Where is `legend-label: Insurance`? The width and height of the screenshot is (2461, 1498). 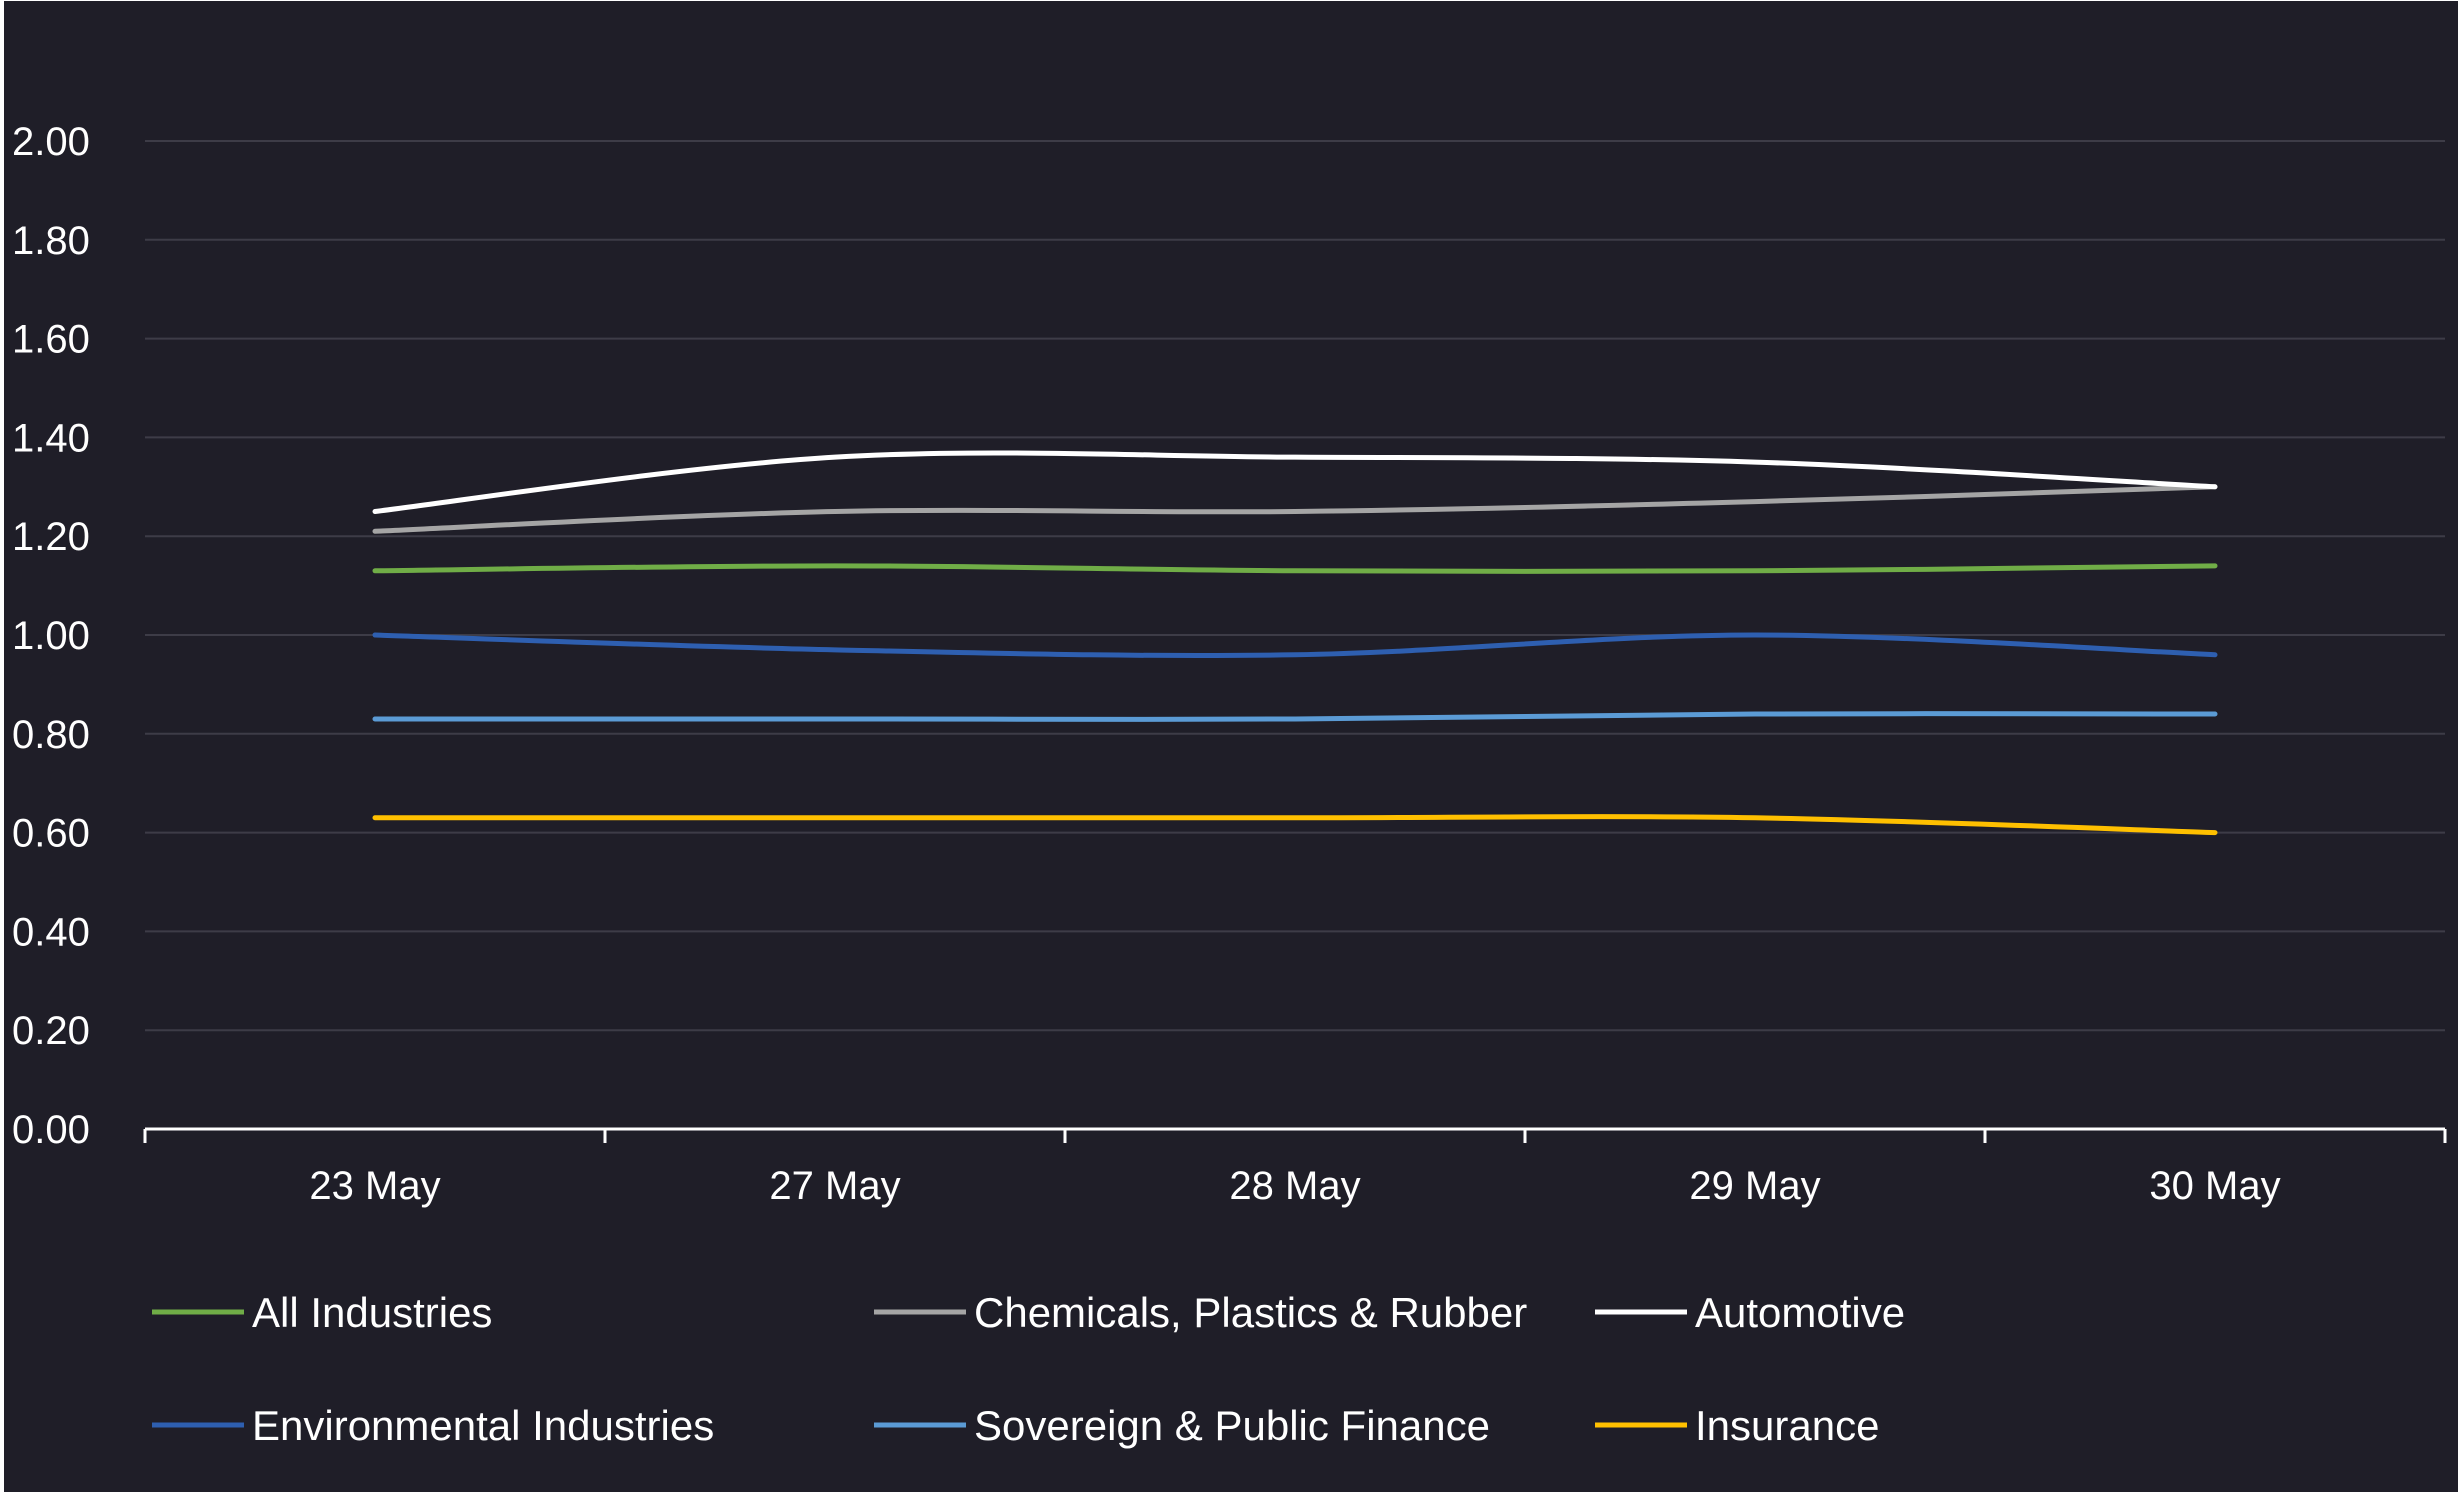
legend-label: Insurance is located at coordinates (1787, 1425).